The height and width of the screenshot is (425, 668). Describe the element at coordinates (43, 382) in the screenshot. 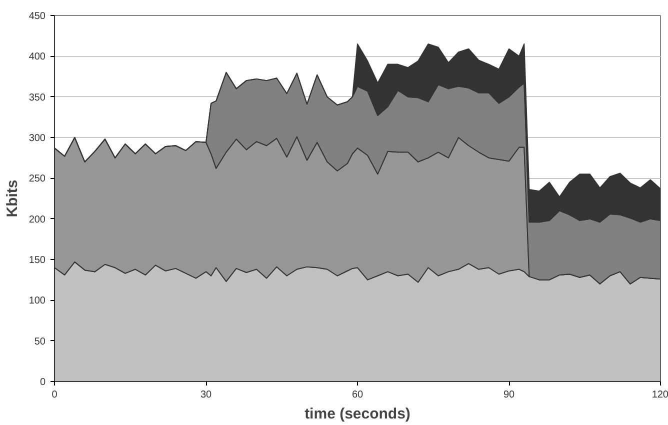

I see `y-tick-label: 0` at that location.